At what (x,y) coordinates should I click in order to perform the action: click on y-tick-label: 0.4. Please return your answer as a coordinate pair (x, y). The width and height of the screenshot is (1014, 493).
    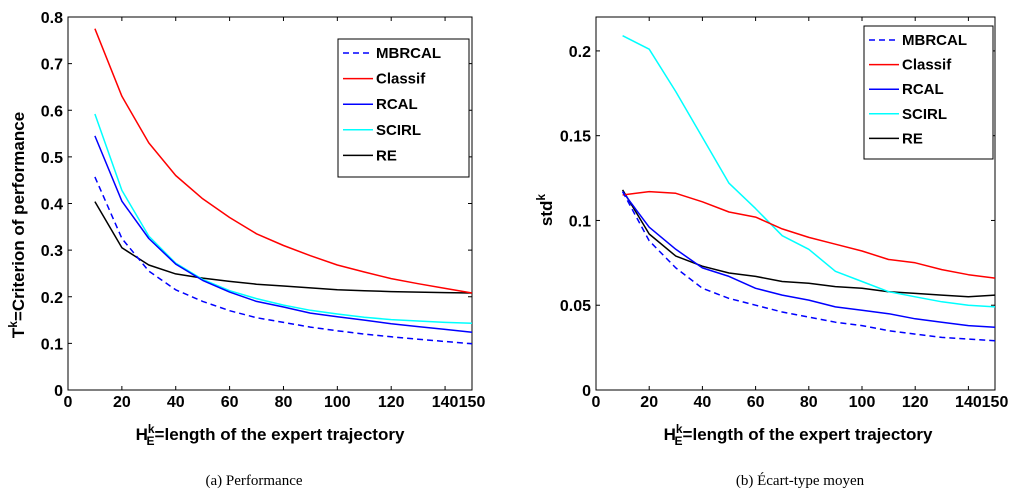
    Looking at the image, I should click on (52, 205).